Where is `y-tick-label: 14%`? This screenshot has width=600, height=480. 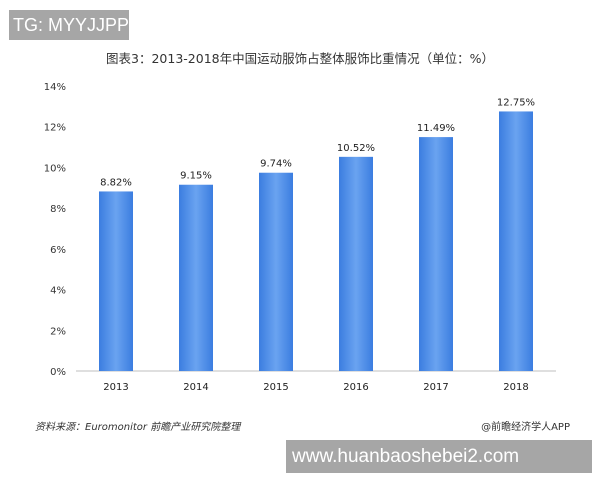 y-tick-label: 14% is located at coordinates (55, 87).